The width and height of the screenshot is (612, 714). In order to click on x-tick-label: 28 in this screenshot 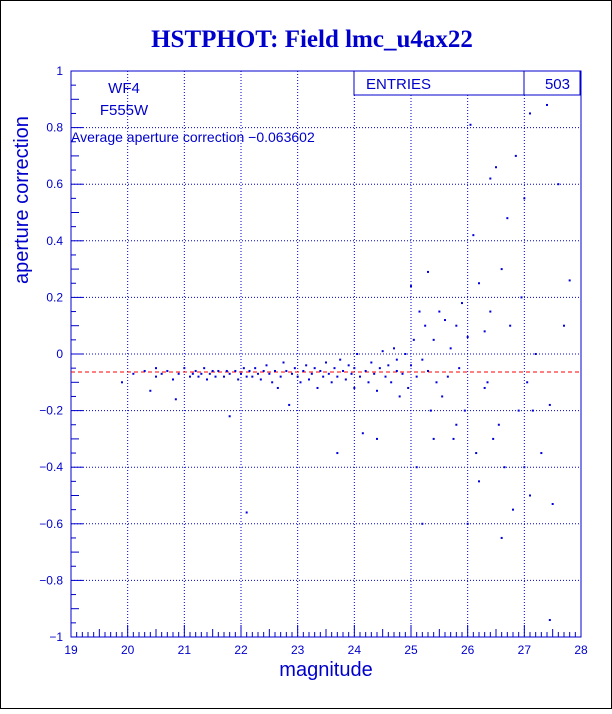, I will do `click(581, 650)`.